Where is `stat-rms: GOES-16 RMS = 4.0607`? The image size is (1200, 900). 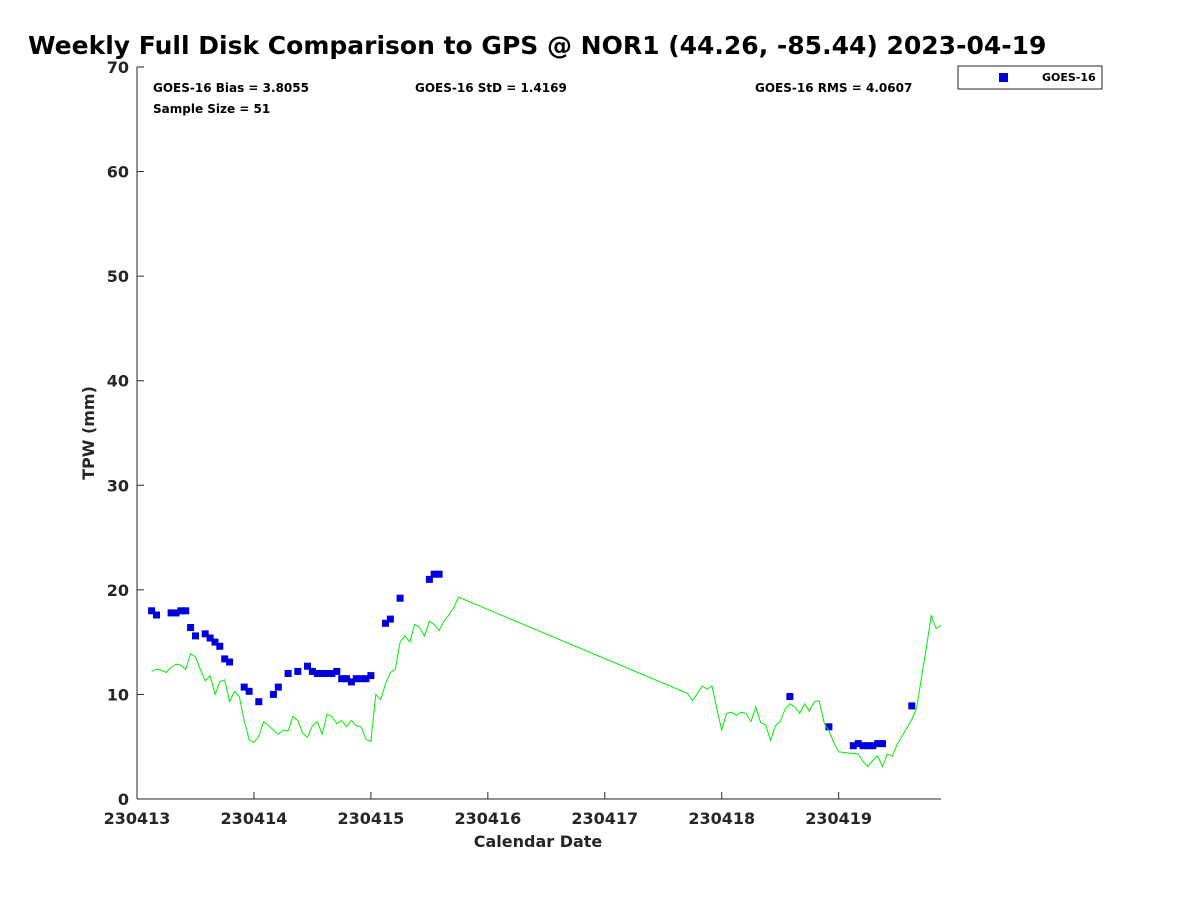
stat-rms: GOES-16 RMS = 4.0607 is located at coordinates (833, 88).